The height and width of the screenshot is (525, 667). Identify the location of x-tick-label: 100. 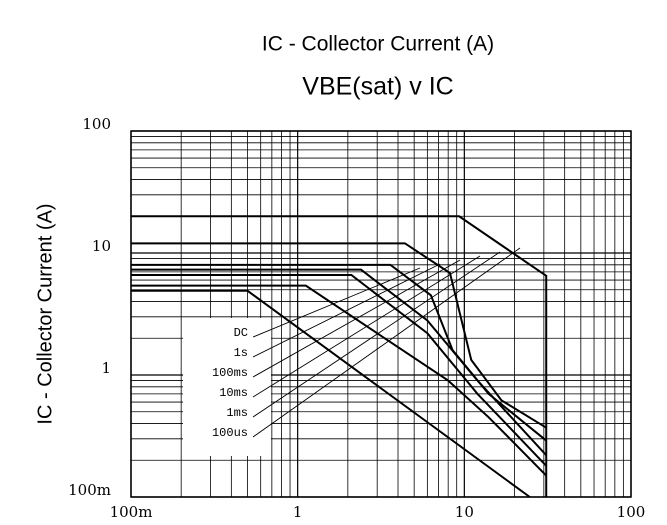
(631, 512).